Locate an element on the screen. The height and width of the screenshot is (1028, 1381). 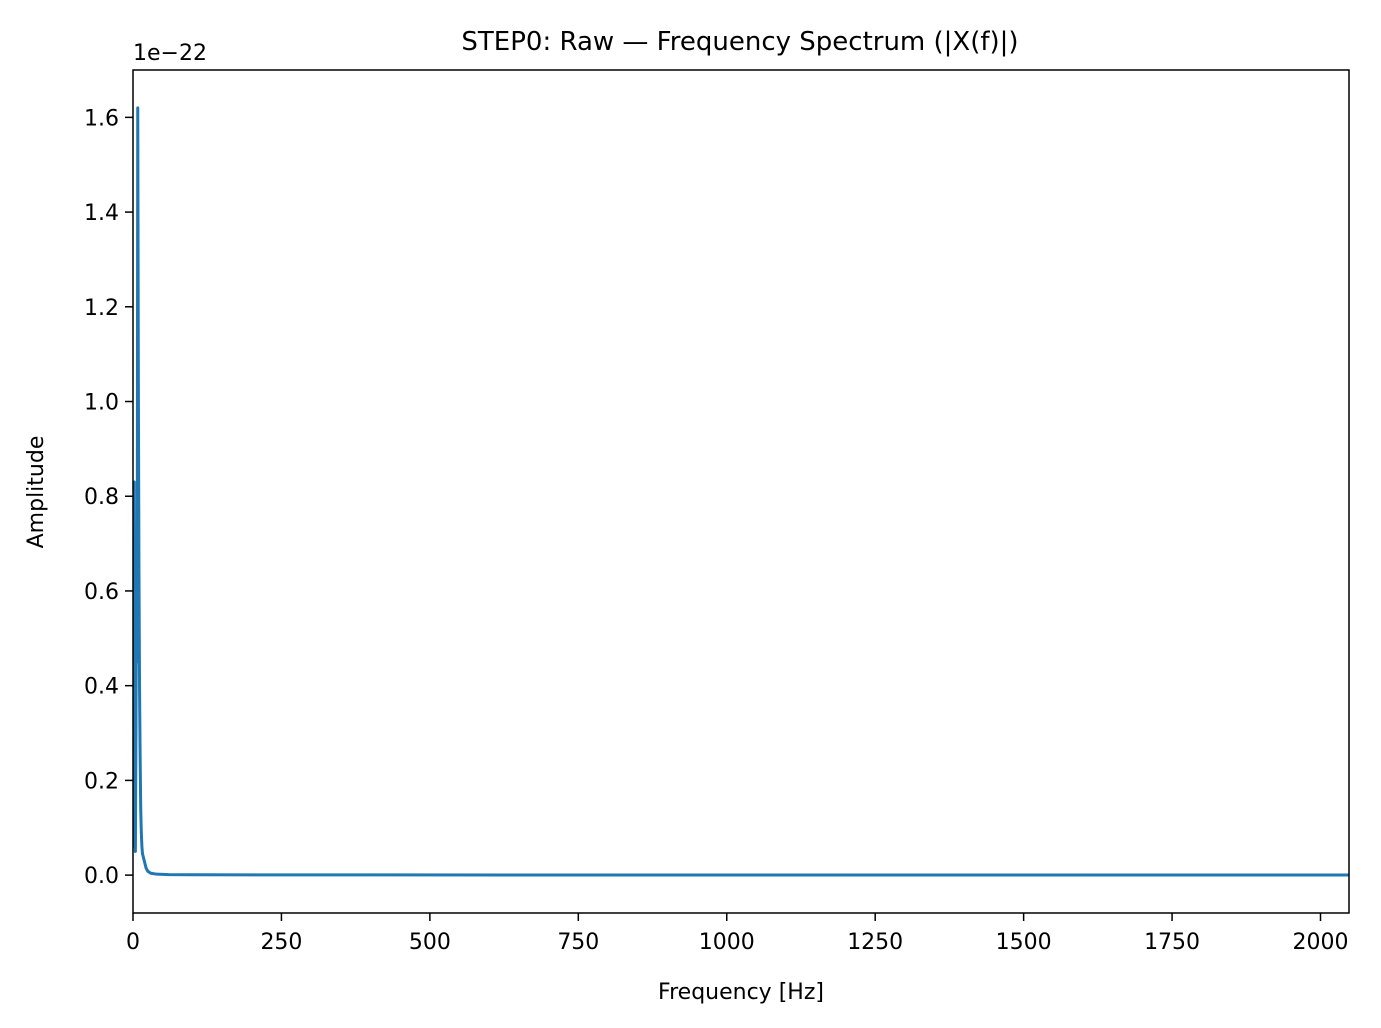
y-tick-label: 0.2 is located at coordinates (101, 781).